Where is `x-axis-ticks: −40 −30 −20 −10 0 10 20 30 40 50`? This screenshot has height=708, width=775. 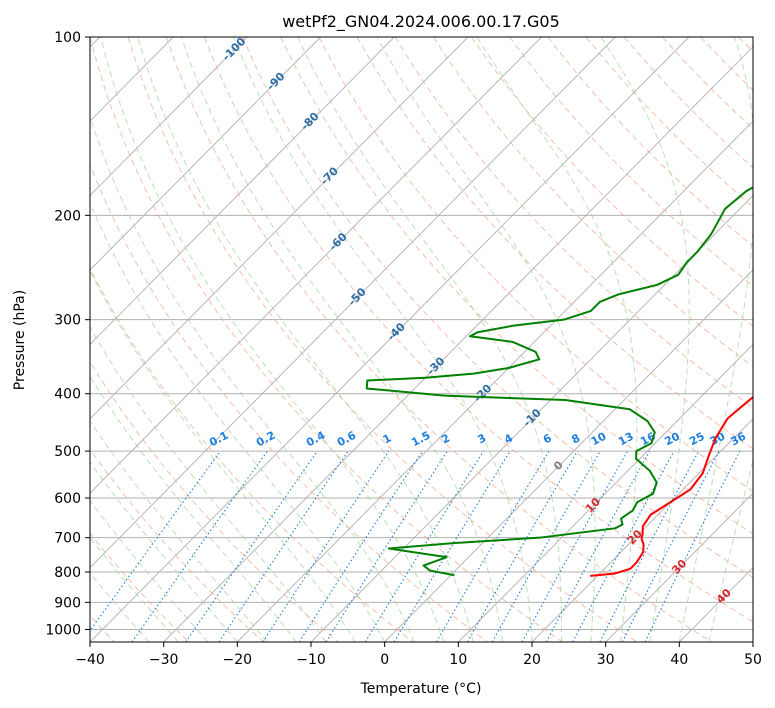 x-axis-ticks: −40 −30 −20 −10 0 10 20 30 40 50 is located at coordinates (418, 655).